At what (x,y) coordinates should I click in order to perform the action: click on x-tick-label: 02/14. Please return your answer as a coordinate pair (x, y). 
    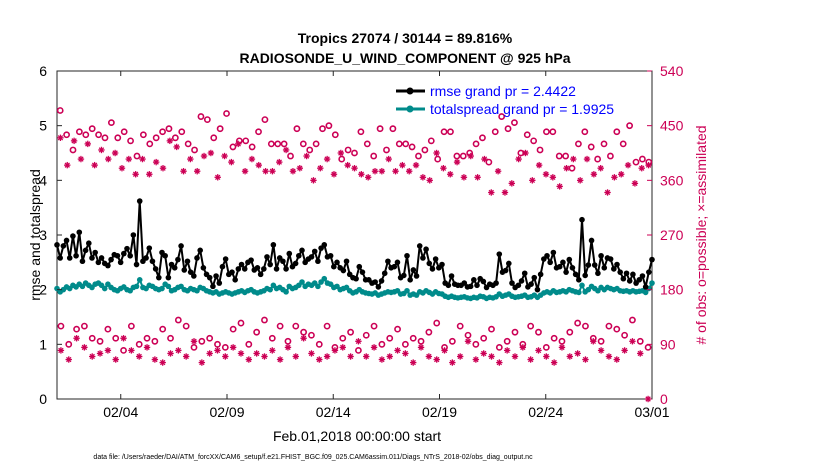
    Looking at the image, I should click on (333, 412).